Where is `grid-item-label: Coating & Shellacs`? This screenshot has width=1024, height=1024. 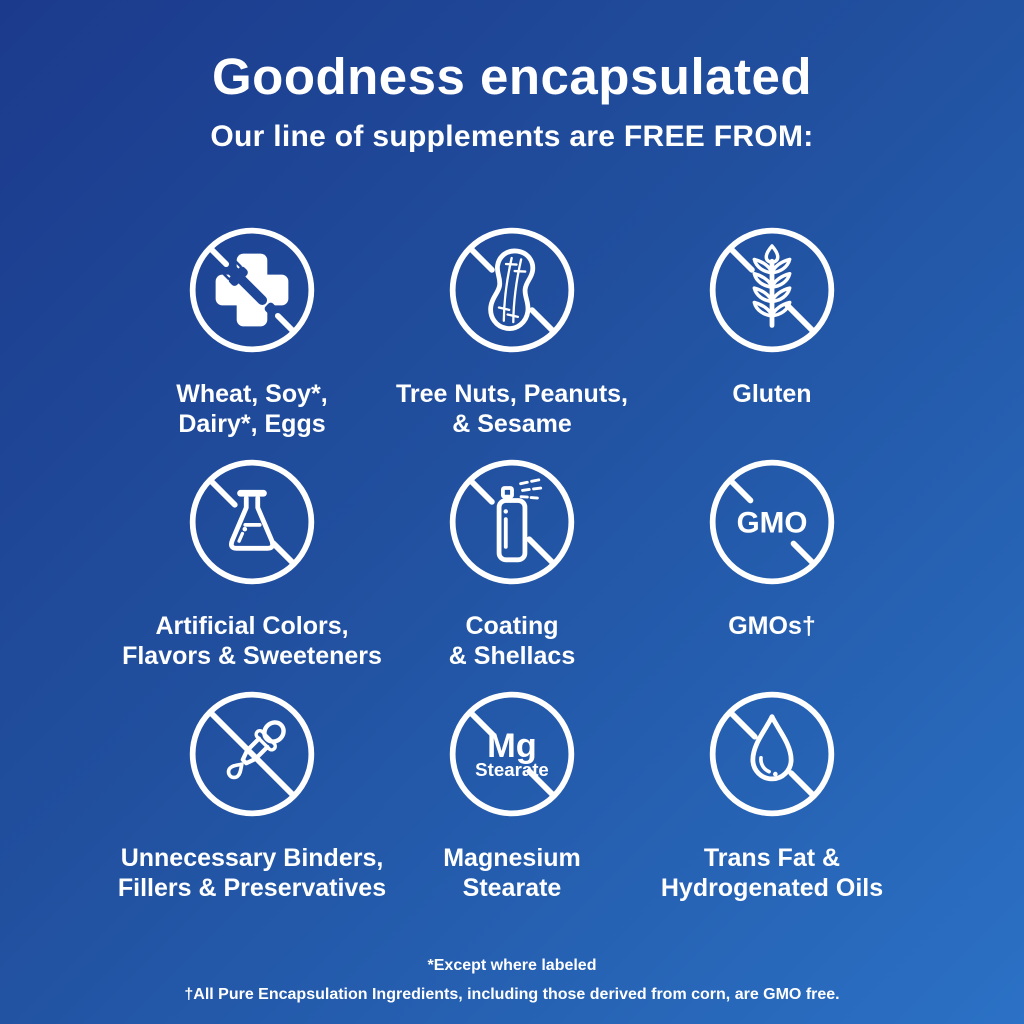
grid-item-label: Coating & Shellacs is located at coordinates (512, 641).